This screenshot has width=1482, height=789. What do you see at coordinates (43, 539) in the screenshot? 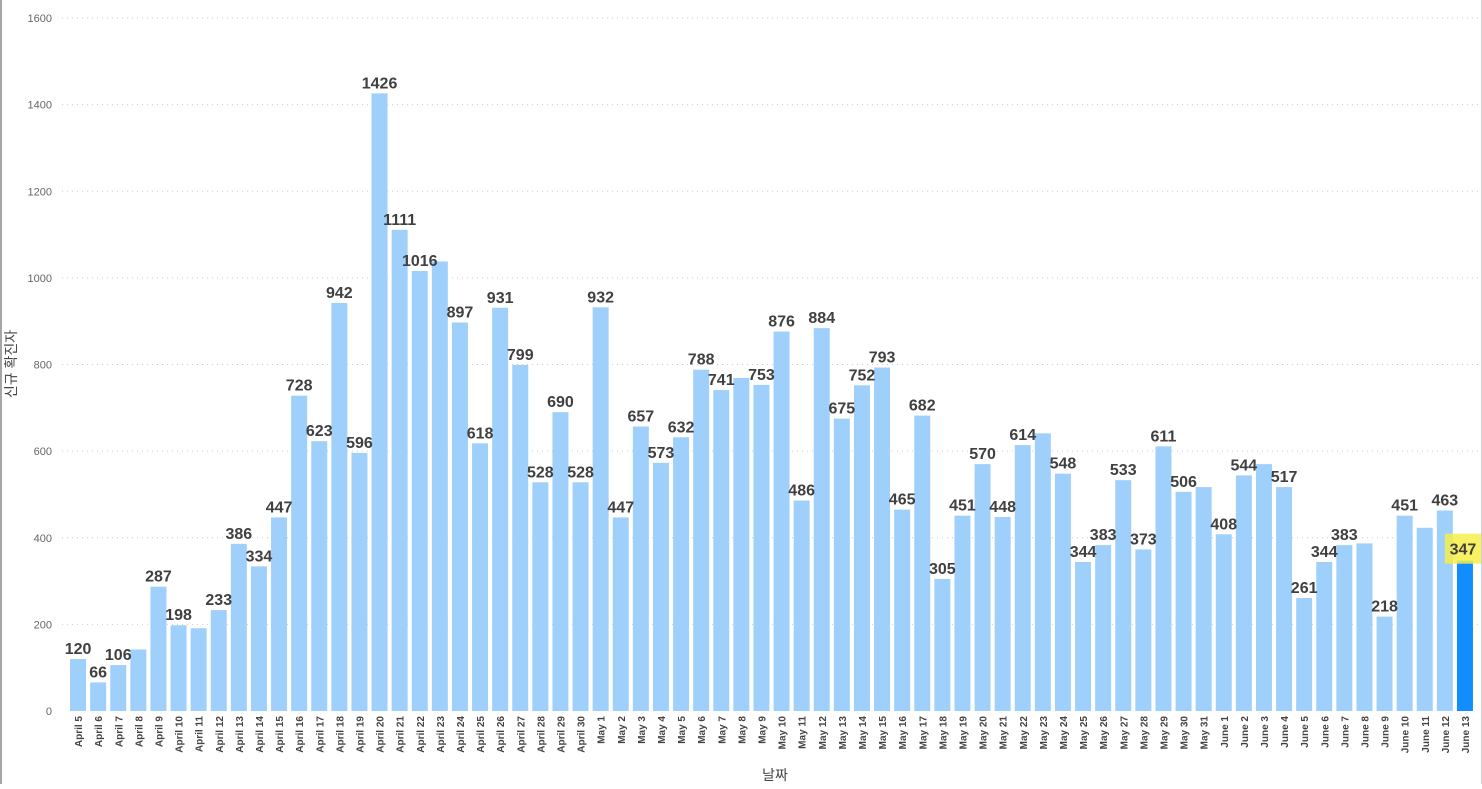
I see `y-tick-label: 400` at bounding box center [43, 539].